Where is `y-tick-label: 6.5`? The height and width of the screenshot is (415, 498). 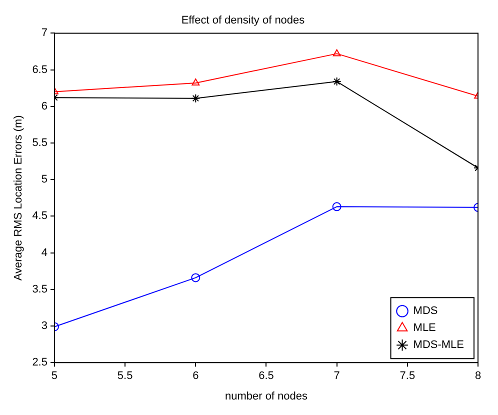
y-tick-label: 6.5 is located at coordinates (40, 70).